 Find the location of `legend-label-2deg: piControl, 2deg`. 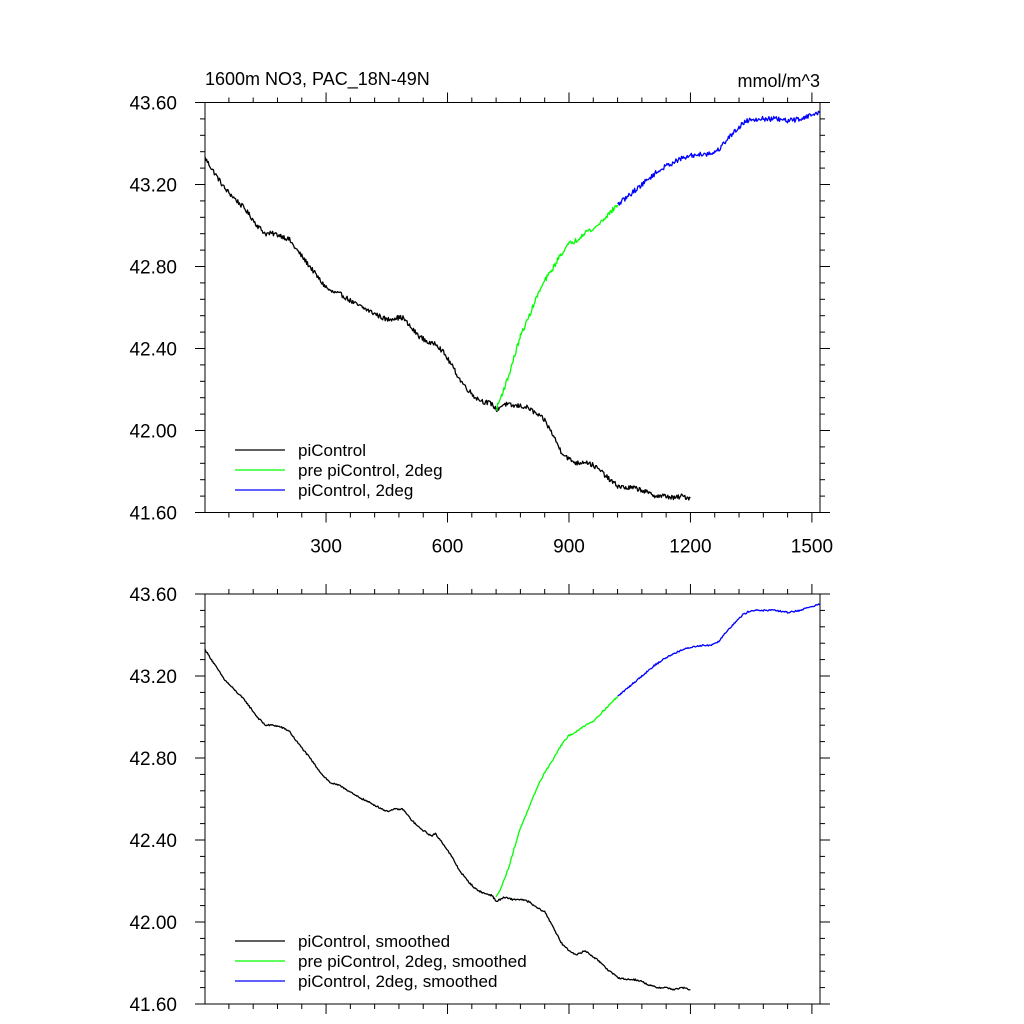

legend-label-2deg: piControl, 2deg is located at coordinates (355, 490).